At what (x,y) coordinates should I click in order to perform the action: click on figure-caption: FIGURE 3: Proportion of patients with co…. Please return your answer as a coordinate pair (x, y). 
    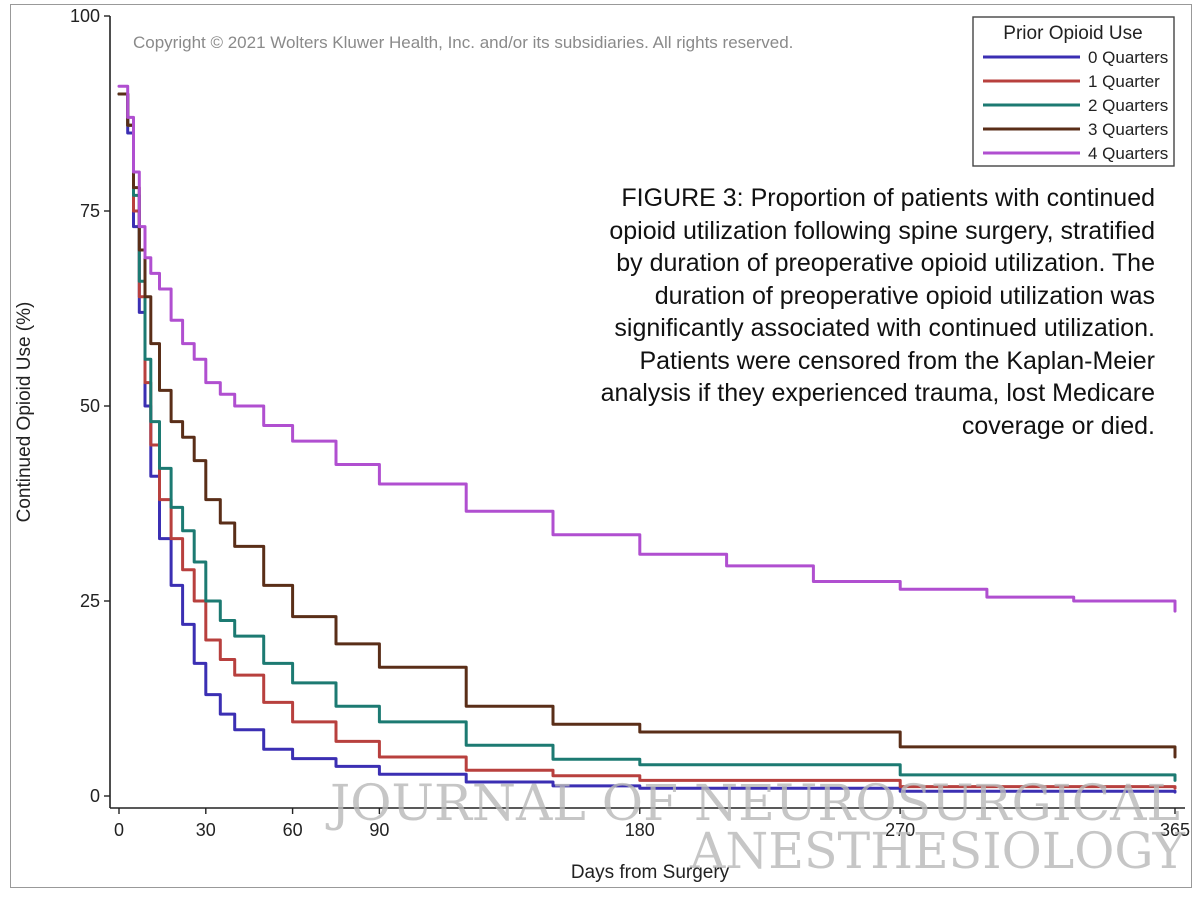
    Looking at the image, I should click on (877, 312).